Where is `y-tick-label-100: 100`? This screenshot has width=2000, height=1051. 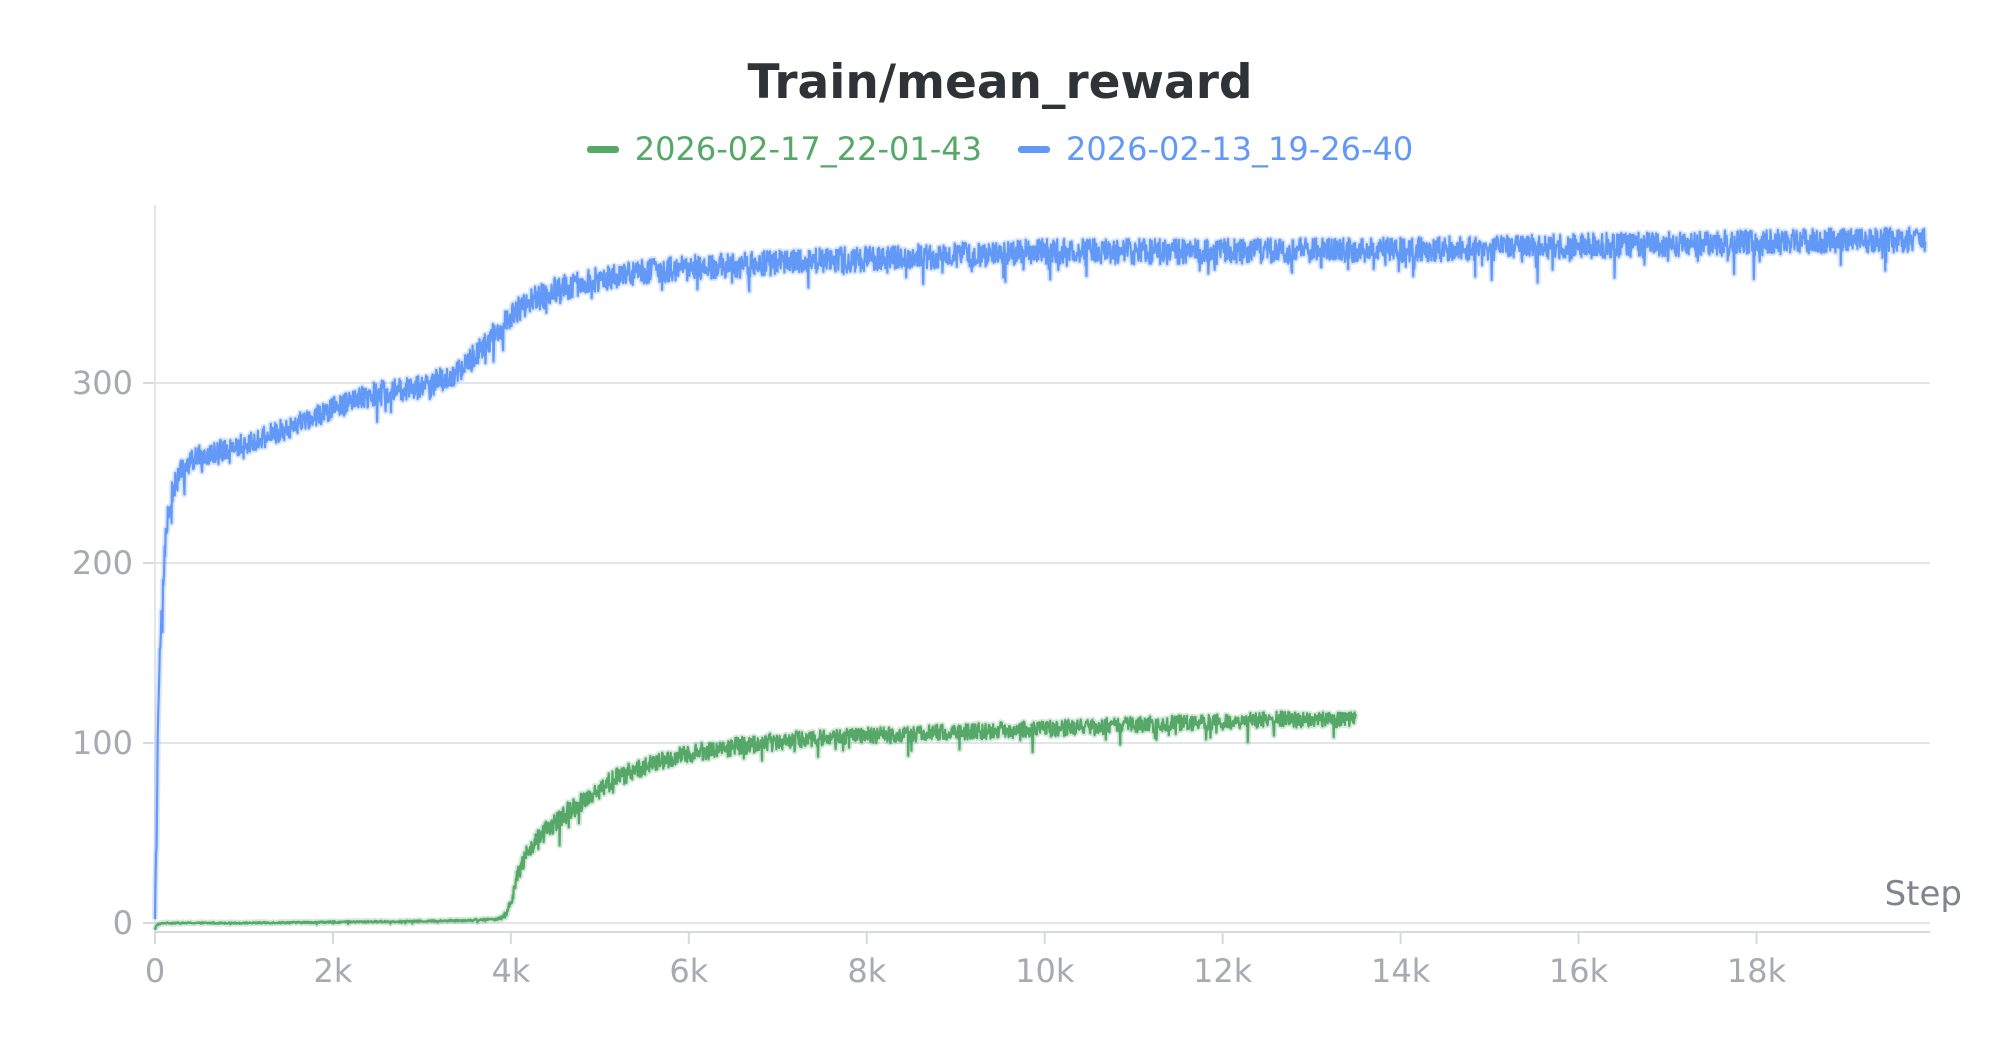
y-tick-label-100: 100 is located at coordinates (102, 743).